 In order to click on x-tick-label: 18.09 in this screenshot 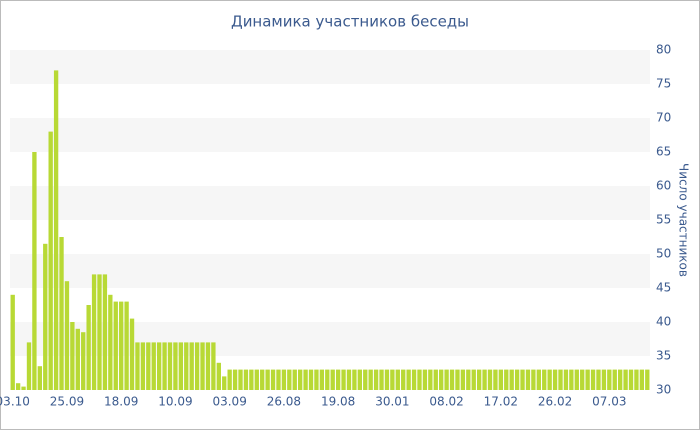, I will do `click(121, 402)`.